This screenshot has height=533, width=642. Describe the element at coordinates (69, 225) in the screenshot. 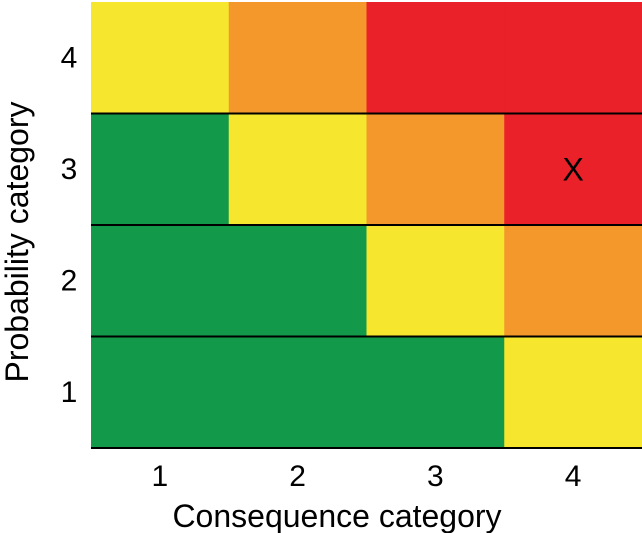

I see `y-tick-labels: 4 3 2 1` at that location.